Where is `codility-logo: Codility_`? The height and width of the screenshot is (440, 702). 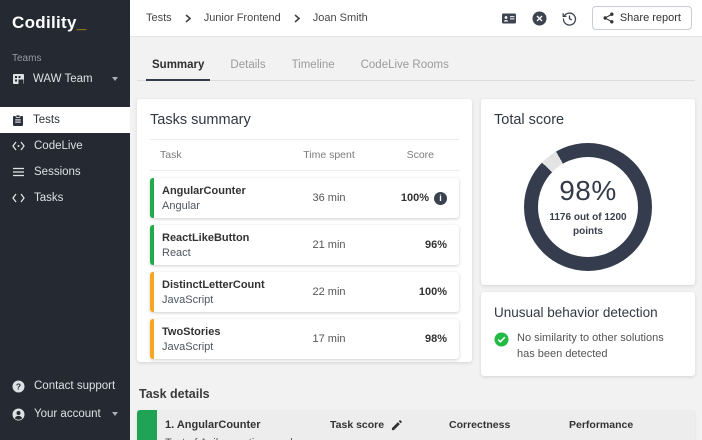 codility-logo: Codility_ is located at coordinates (65, 20).